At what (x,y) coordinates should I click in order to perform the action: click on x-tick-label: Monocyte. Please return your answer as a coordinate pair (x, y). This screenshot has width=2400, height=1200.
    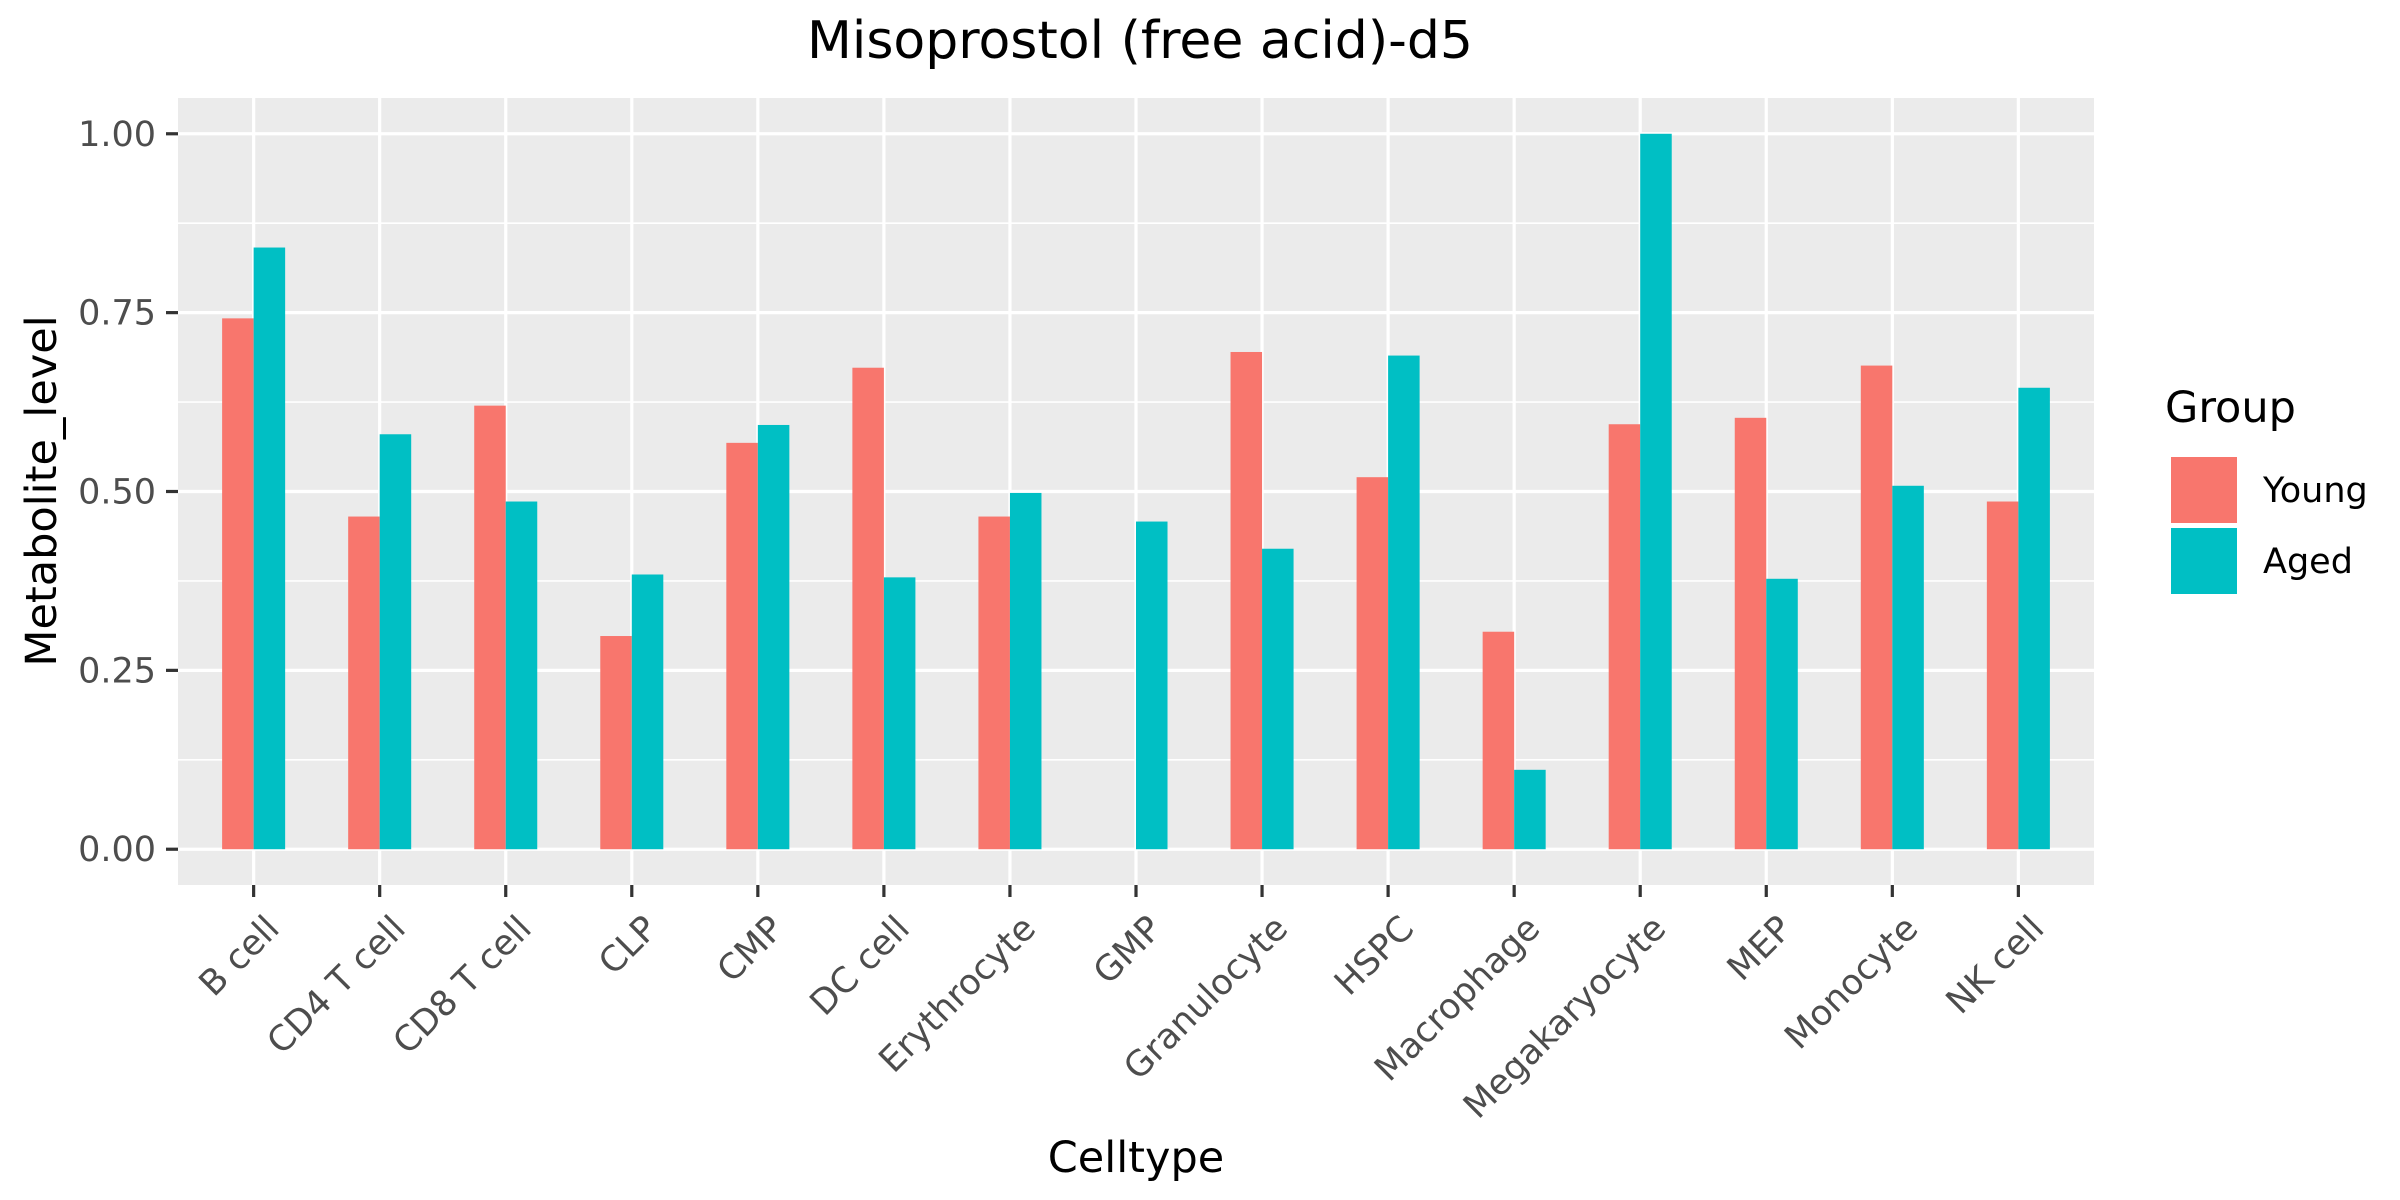
    Looking at the image, I should click on (1851, 983).